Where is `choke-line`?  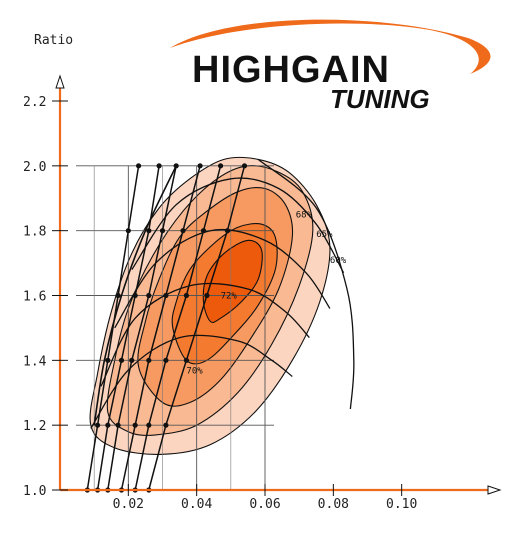
choke-line is located at coordinates (306, 284).